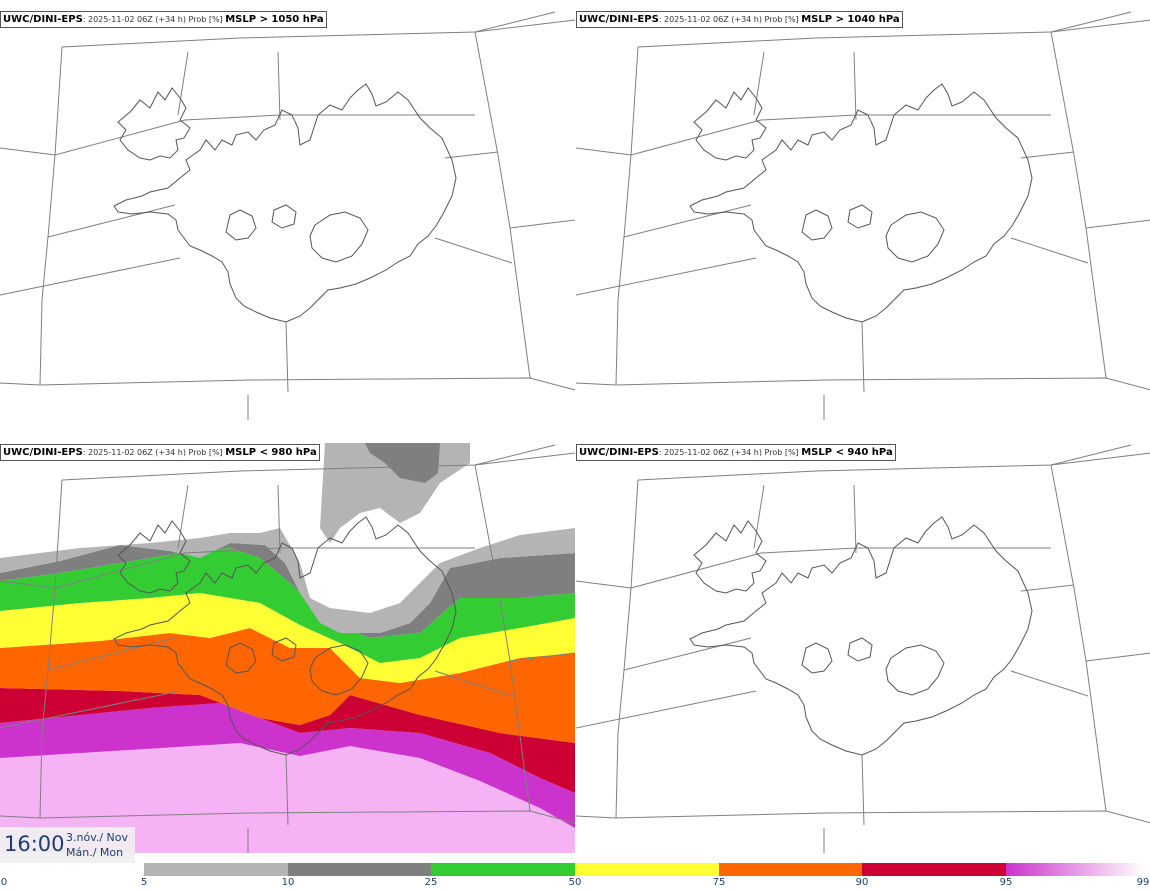  Describe the element at coordinates (288, 882) in the screenshot. I see `legend-tick-label: 10` at that location.